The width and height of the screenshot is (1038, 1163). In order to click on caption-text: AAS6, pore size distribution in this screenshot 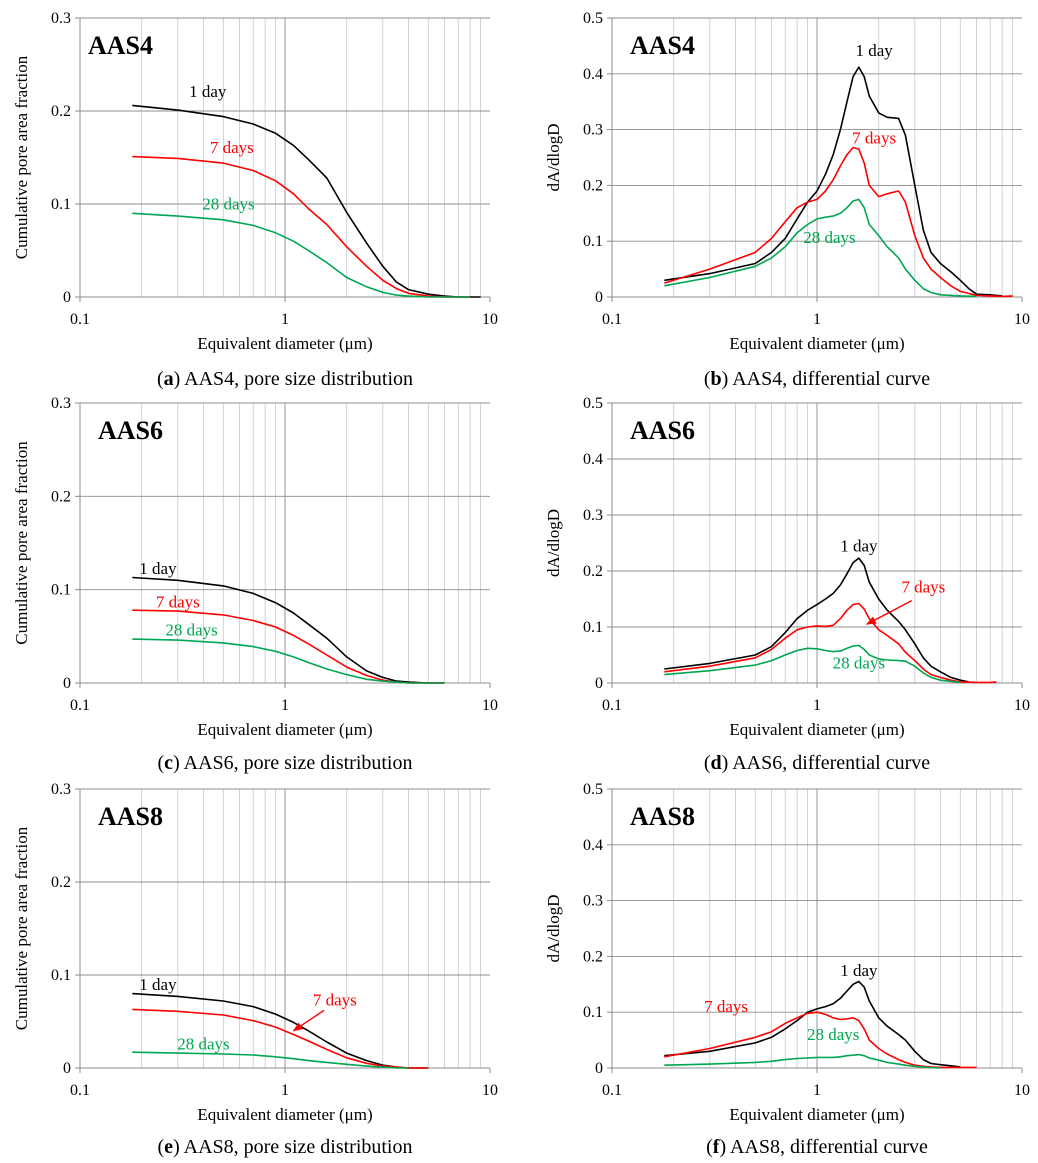, I will do `click(298, 763)`.